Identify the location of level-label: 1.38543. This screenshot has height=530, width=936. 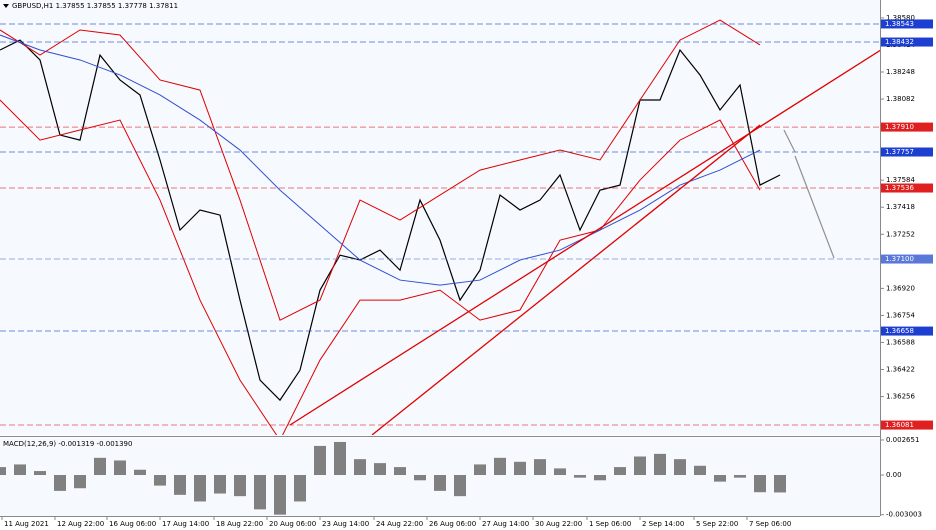
(899, 24).